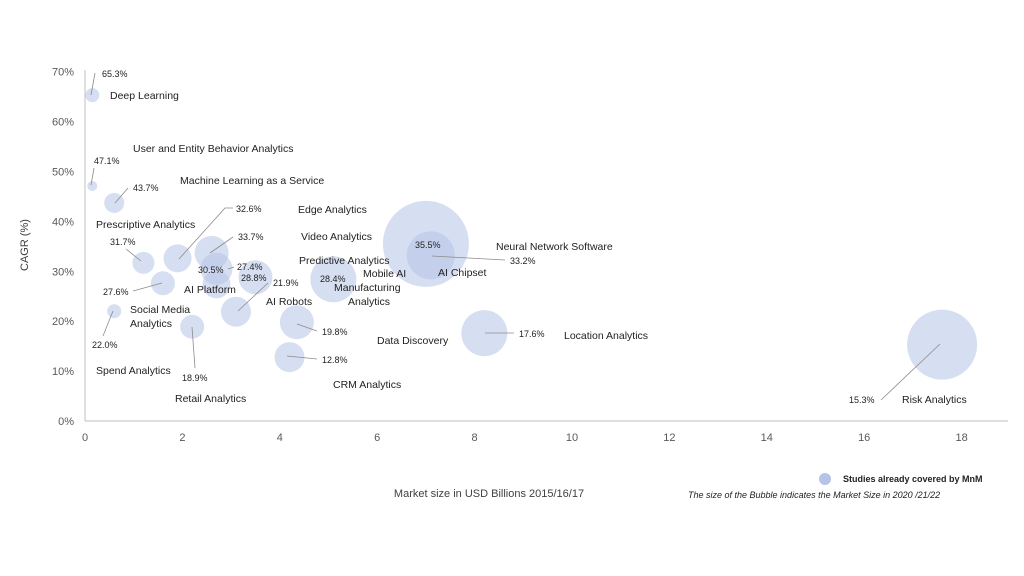 The image size is (1024, 576). What do you see at coordinates (606, 336) in the screenshot?
I see `bubble-name-label: Location Analytics` at bounding box center [606, 336].